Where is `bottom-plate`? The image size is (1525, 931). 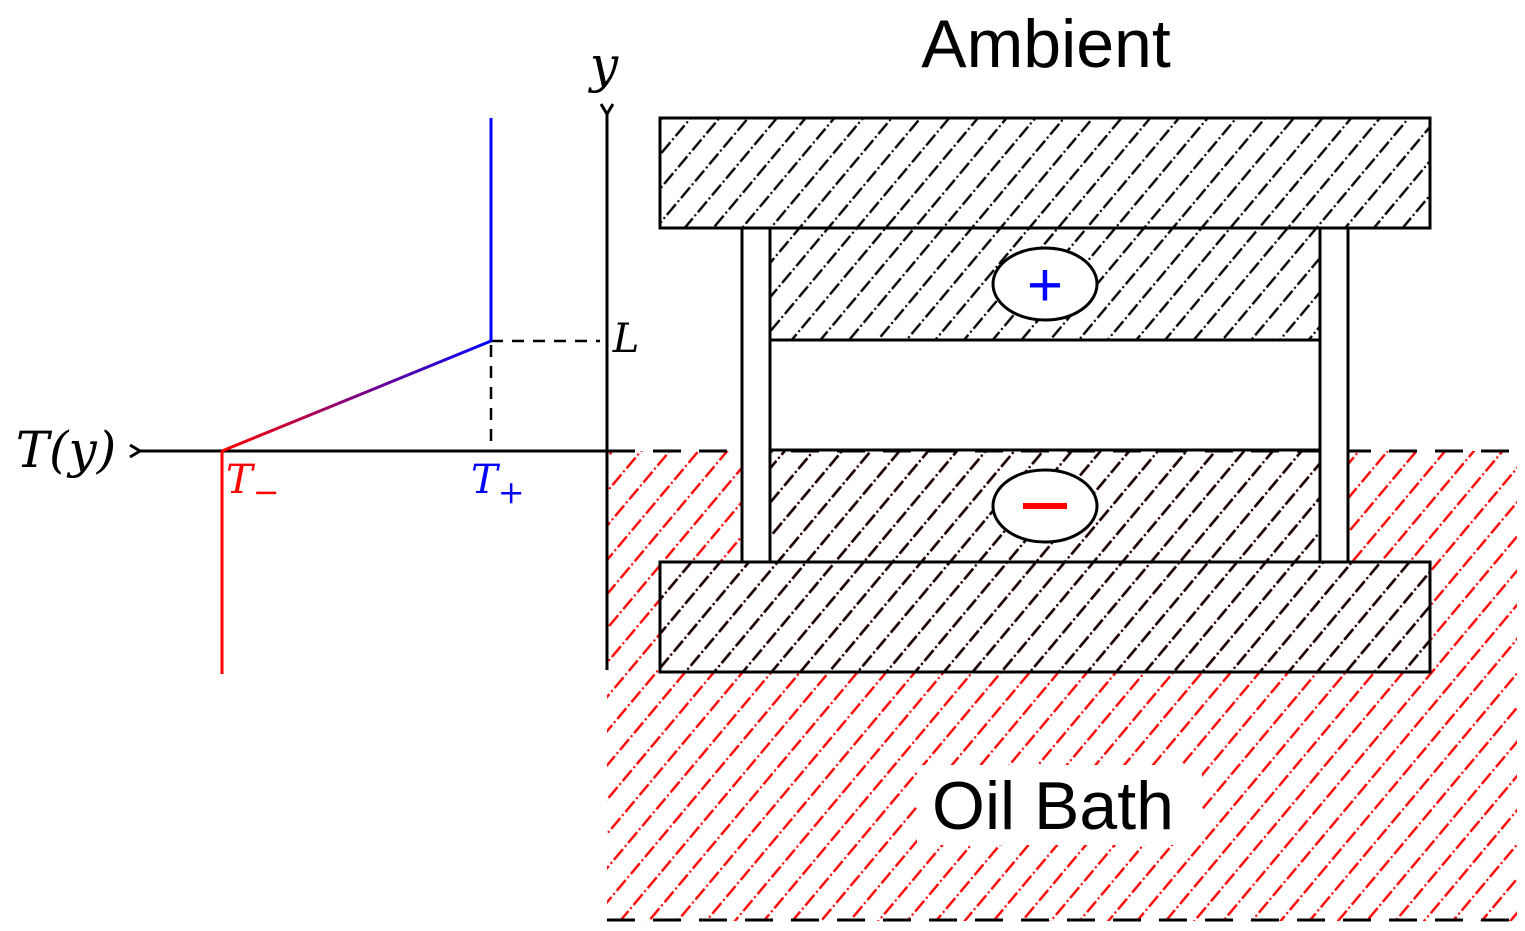
bottom-plate is located at coordinates (1045, 617).